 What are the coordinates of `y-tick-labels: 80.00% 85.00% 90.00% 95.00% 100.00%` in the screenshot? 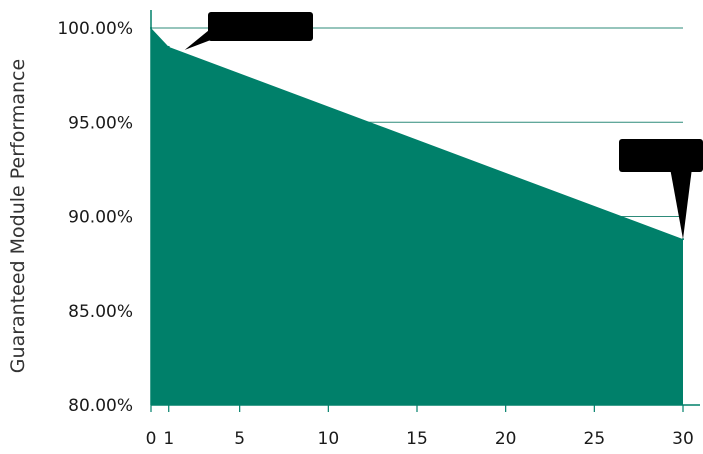 It's located at (95, 217).